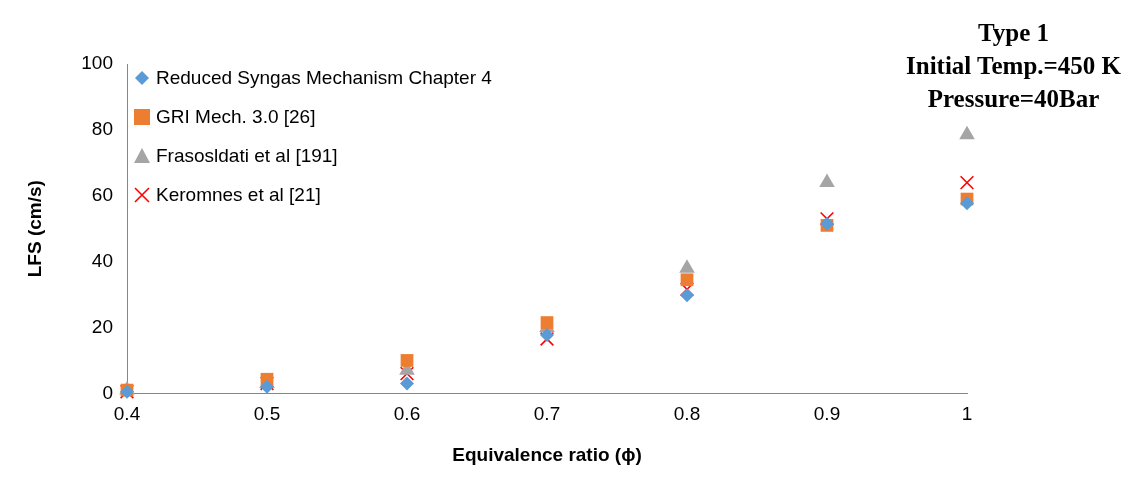 The width and height of the screenshot is (1135, 491). Describe the element at coordinates (687, 414) in the screenshot. I see `x-tick-label: 0.8` at that location.